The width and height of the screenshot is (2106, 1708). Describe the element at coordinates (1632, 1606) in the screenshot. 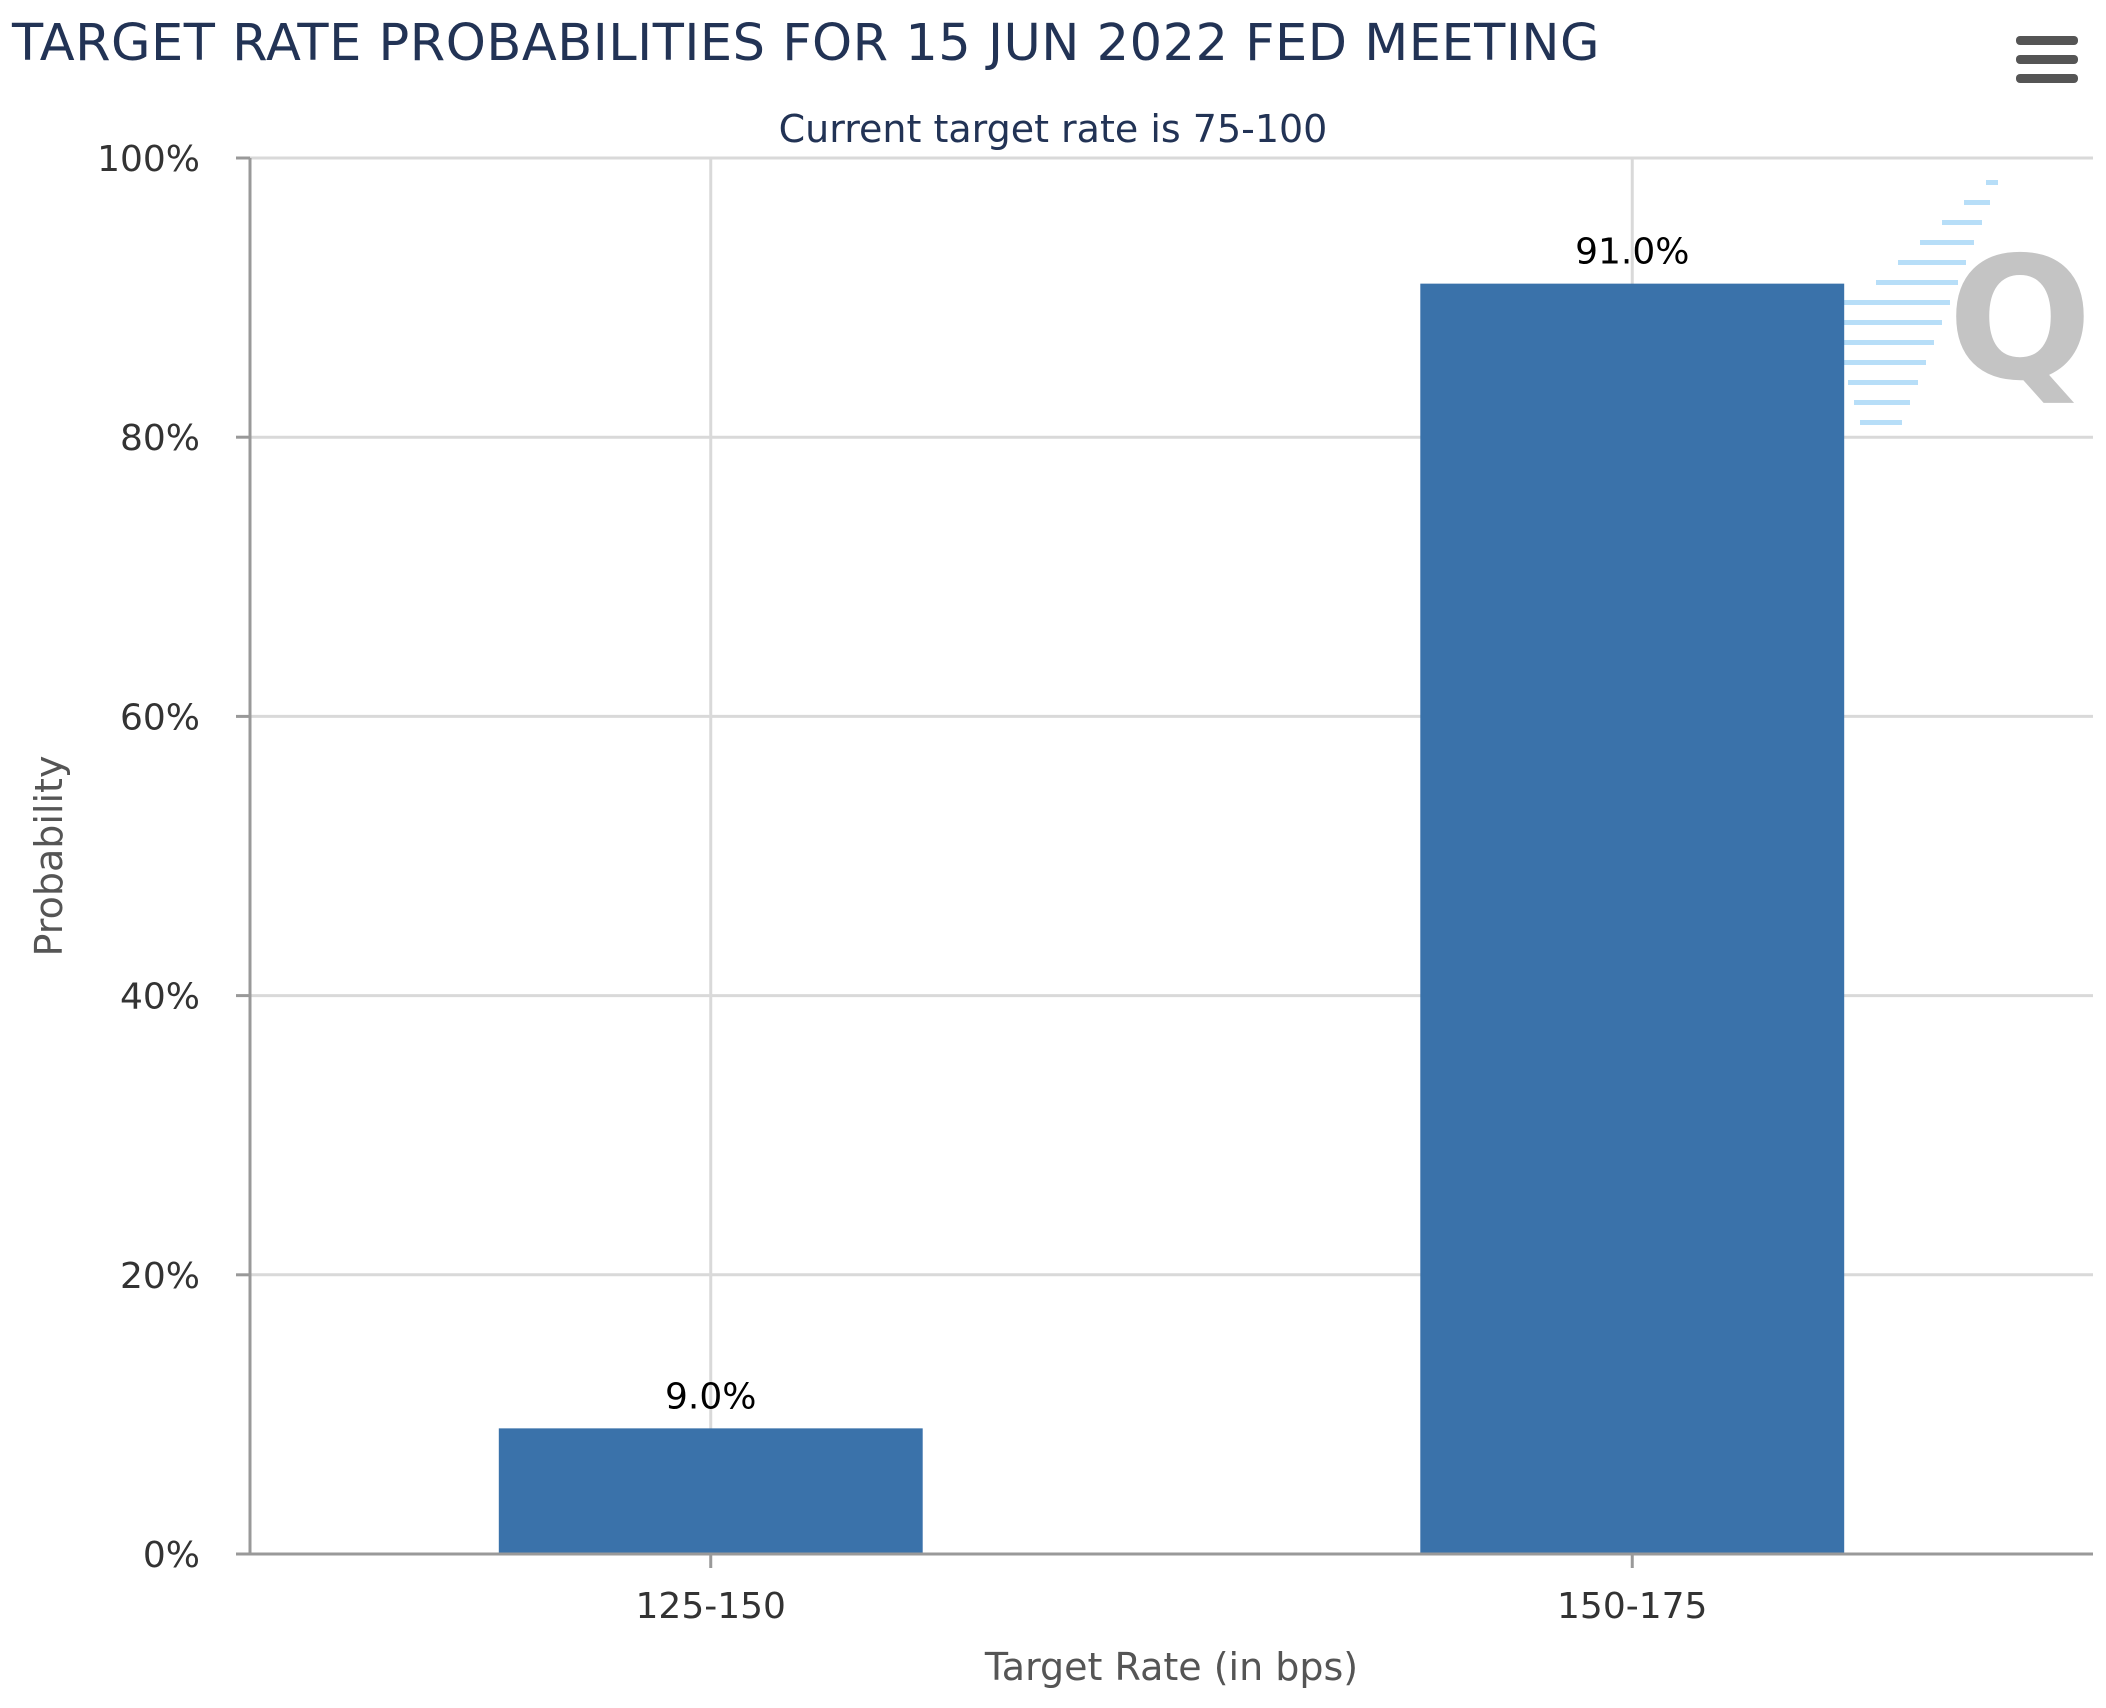

I see `x-tick-label: 150-175` at that location.